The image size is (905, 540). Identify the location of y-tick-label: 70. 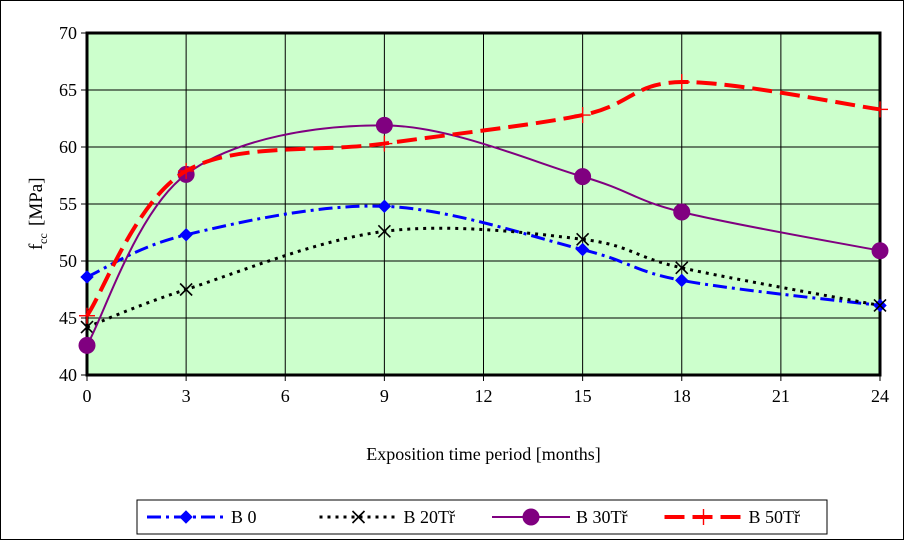
(68, 33).